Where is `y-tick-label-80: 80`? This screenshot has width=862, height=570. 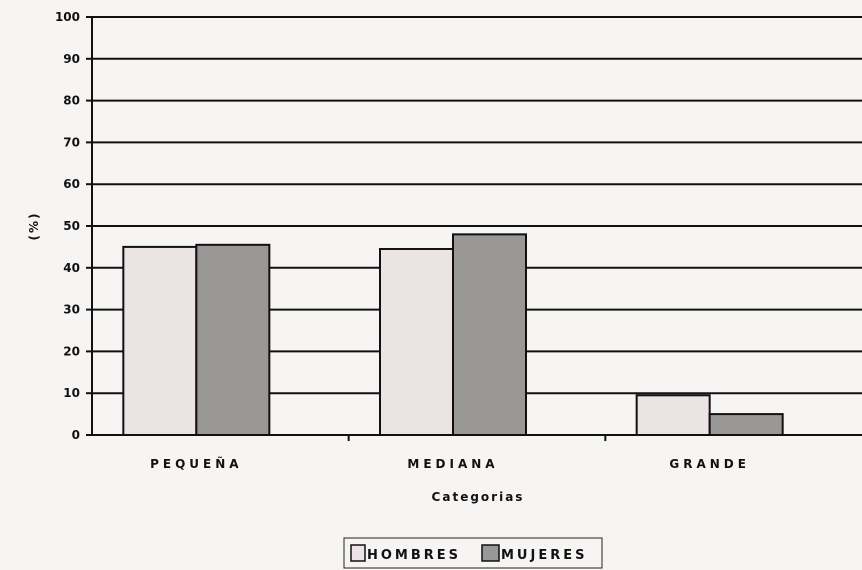
y-tick-label-80: 80 is located at coordinates (71, 101).